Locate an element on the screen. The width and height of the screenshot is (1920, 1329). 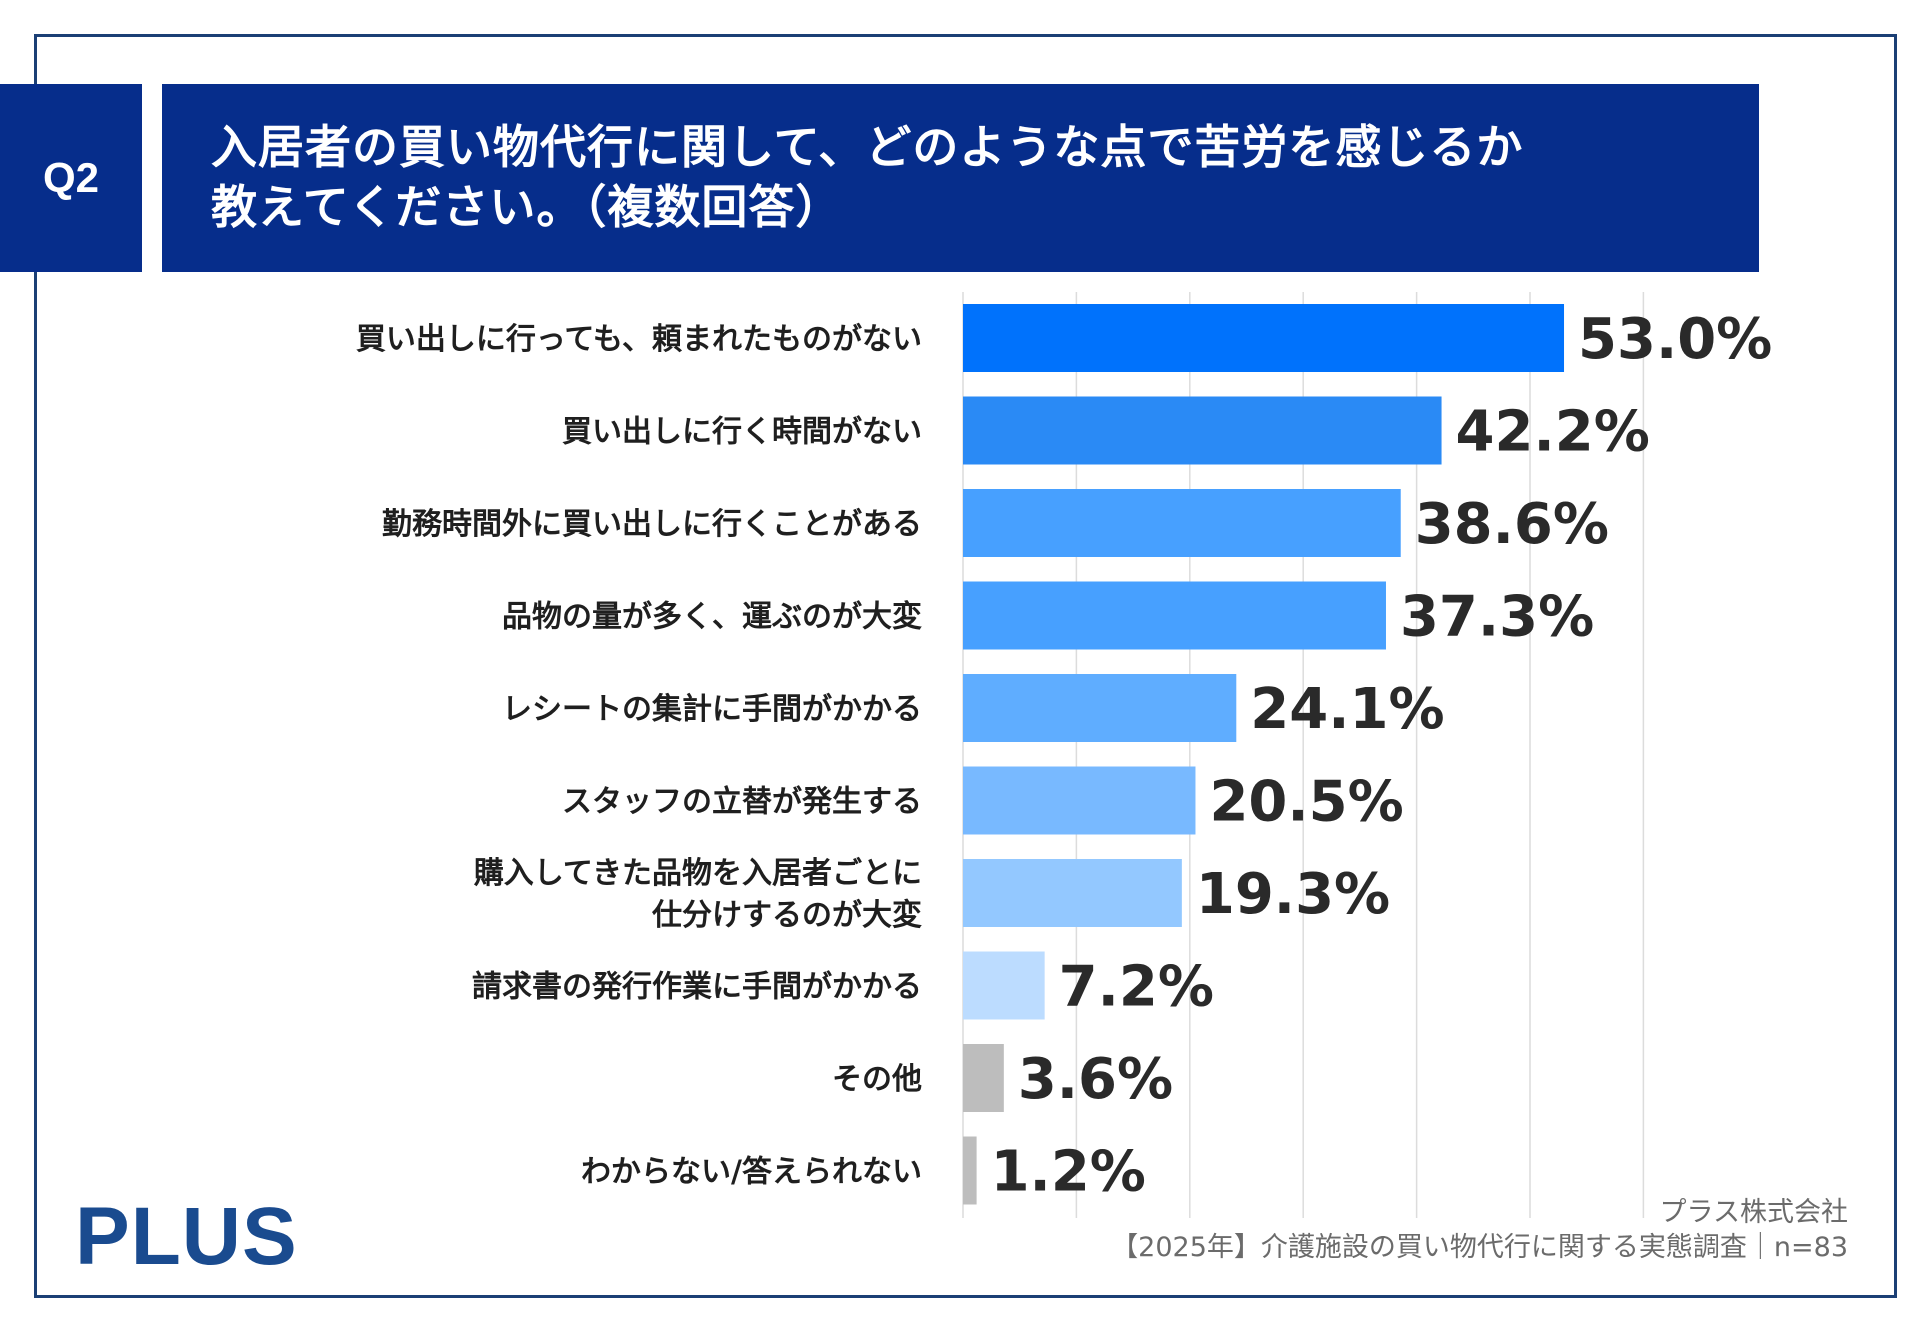
value-label: 53.0% is located at coordinates (1675, 339).